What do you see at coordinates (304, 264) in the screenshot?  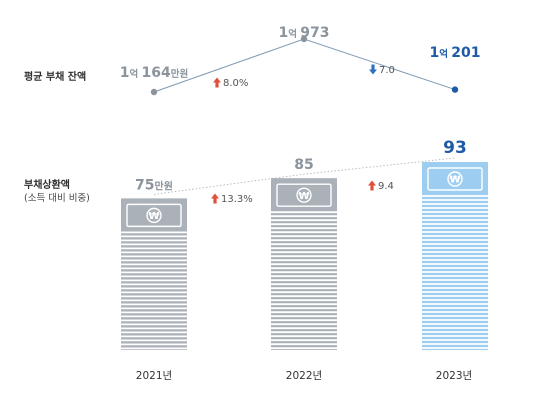 I see `repayment-bar-2022년: ₩` at bounding box center [304, 264].